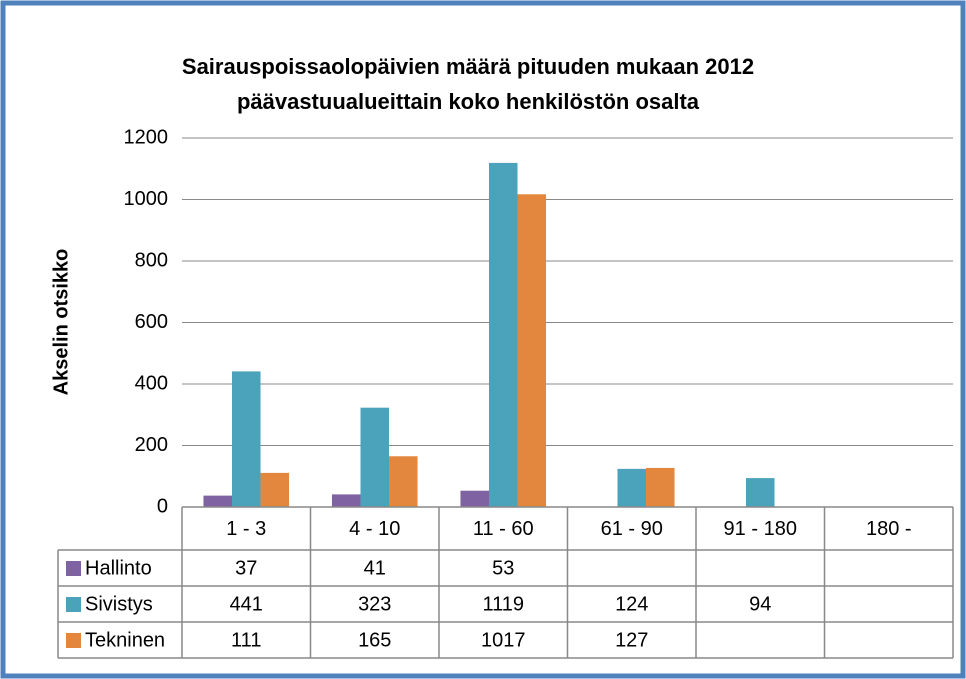  Describe the element at coordinates (118, 568) in the screenshot. I see `legend-label: Hallinto` at that location.